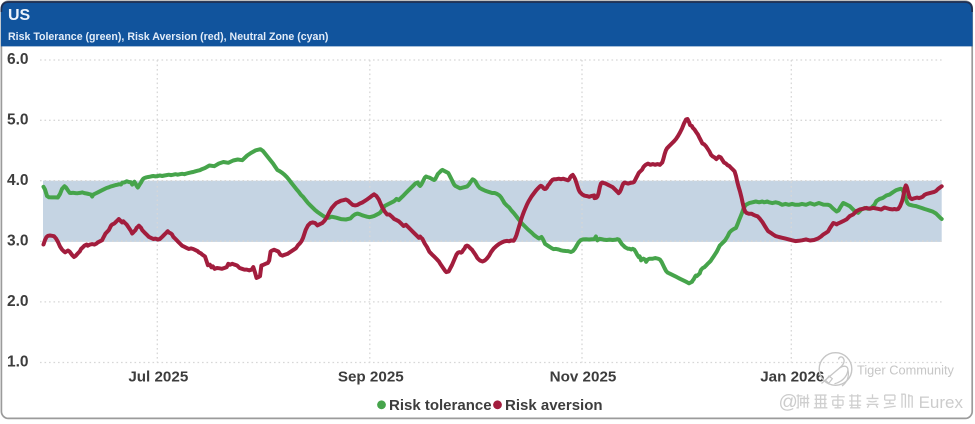 The width and height of the screenshot is (975, 424). What do you see at coordinates (941, 402) in the screenshot?
I see `svg-text: Eurex` at bounding box center [941, 402].